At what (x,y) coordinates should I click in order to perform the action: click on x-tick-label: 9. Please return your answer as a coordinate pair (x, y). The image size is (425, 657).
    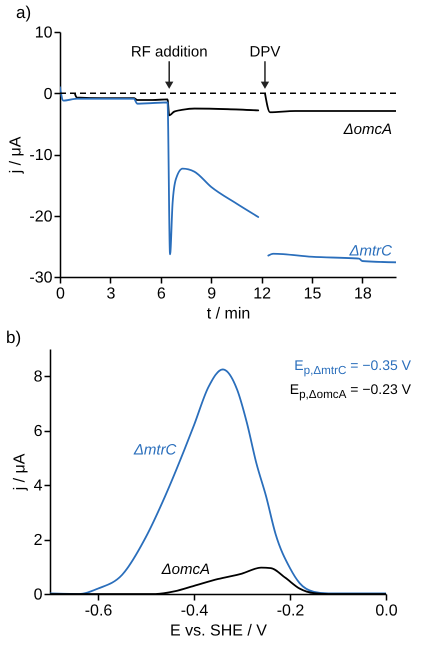
    Looking at the image, I should click on (211, 294).